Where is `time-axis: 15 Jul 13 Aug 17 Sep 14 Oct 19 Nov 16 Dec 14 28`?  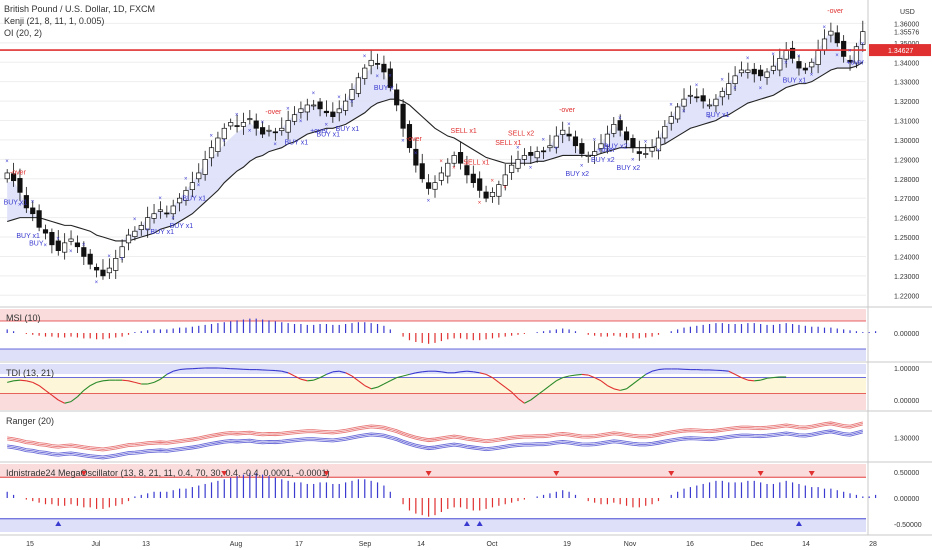
time-axis: 15 Jul 13 Aug 17 Sep 14 Oct 19 Nov 16 Dec 14 28 is located at coordinates (451, 544).